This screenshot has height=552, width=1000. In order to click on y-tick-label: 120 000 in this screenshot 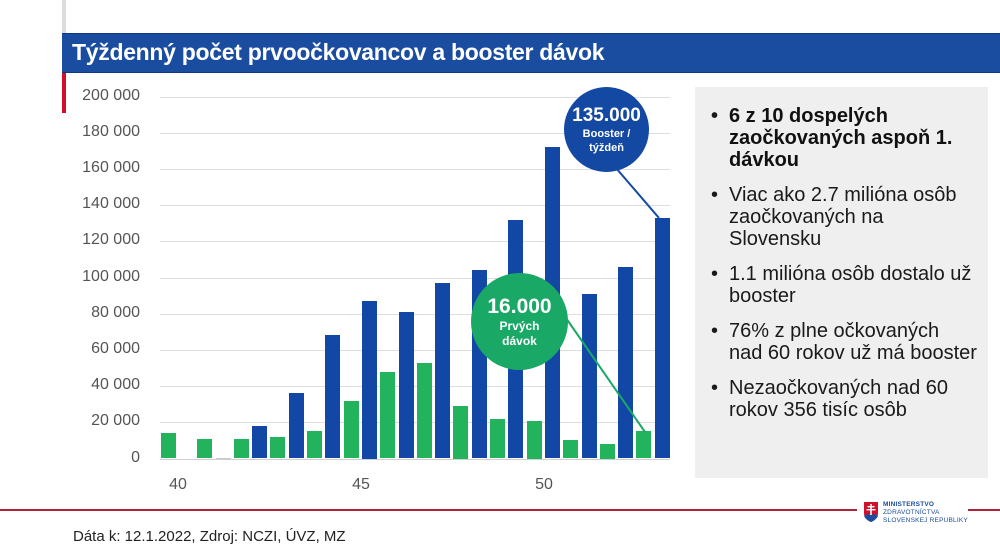, I will do `click(111, 239)`.